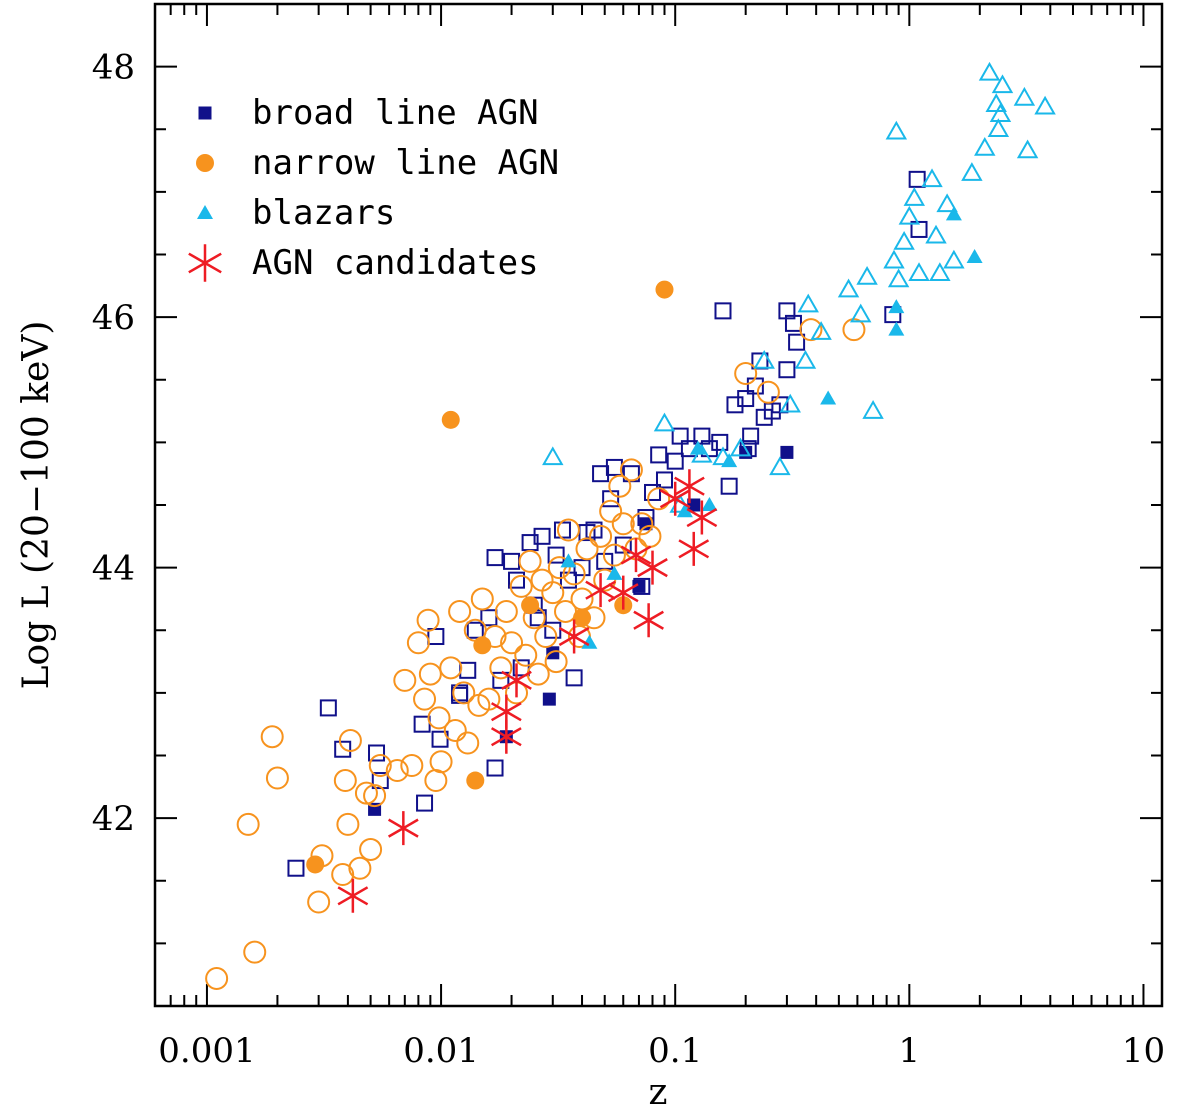  What do you see at coordinates (527, 691) in the screenshot?
I see `series-star` at bounding box center [527, 691].